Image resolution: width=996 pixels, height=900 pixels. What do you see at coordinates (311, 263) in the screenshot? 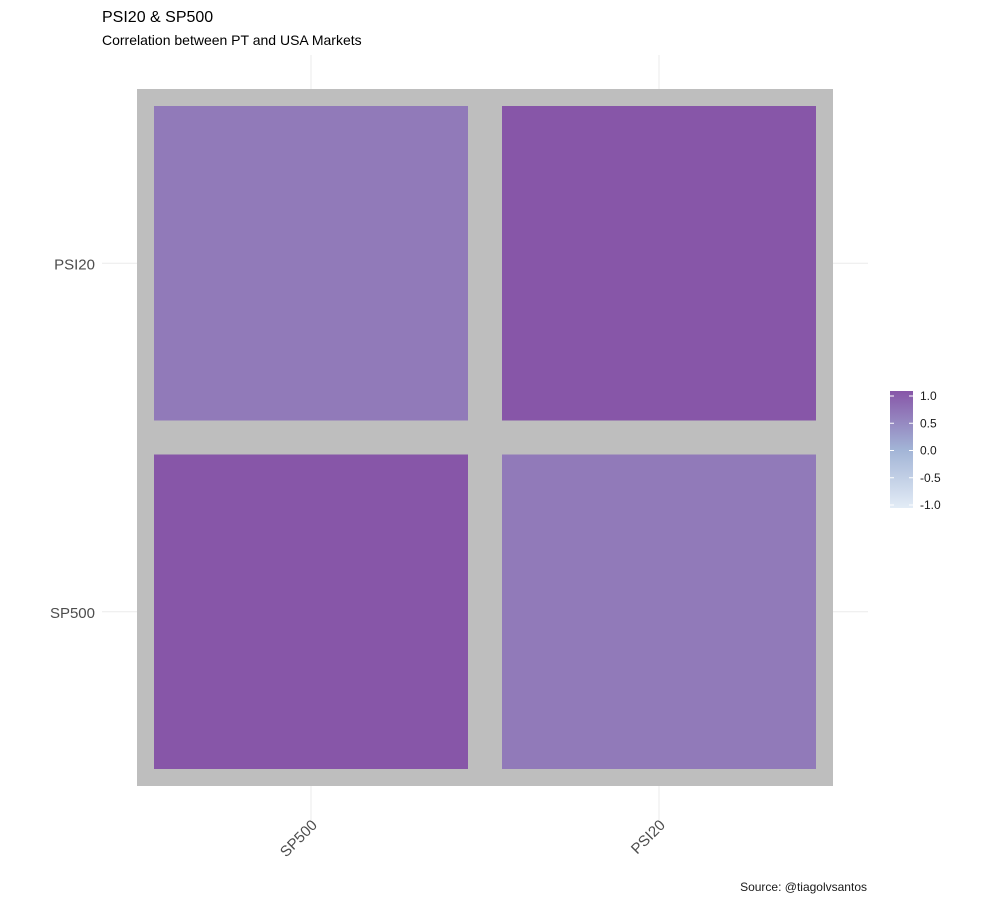
I see `tile-sp500-psi20` at bounding box center [311, 263].